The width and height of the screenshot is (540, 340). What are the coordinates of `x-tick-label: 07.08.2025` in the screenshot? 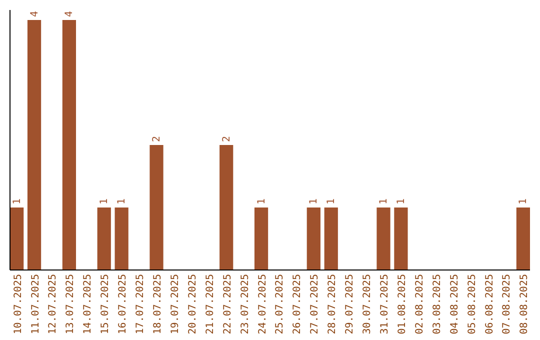 It's located at (507, 304).